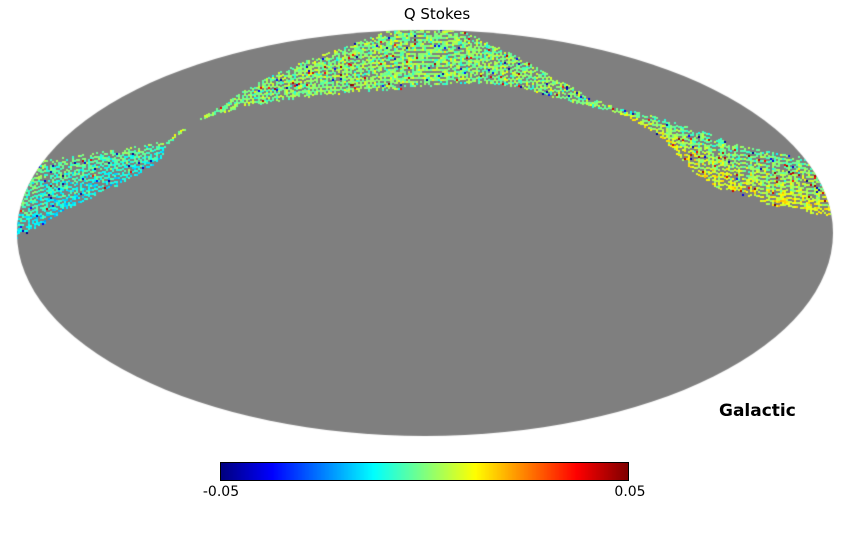 The height and width of the screenshot is (540, 850). Describe the element at coordinates (221, 492) in the screenshot. I see `colorbar-min-label: -0.05` at that location.